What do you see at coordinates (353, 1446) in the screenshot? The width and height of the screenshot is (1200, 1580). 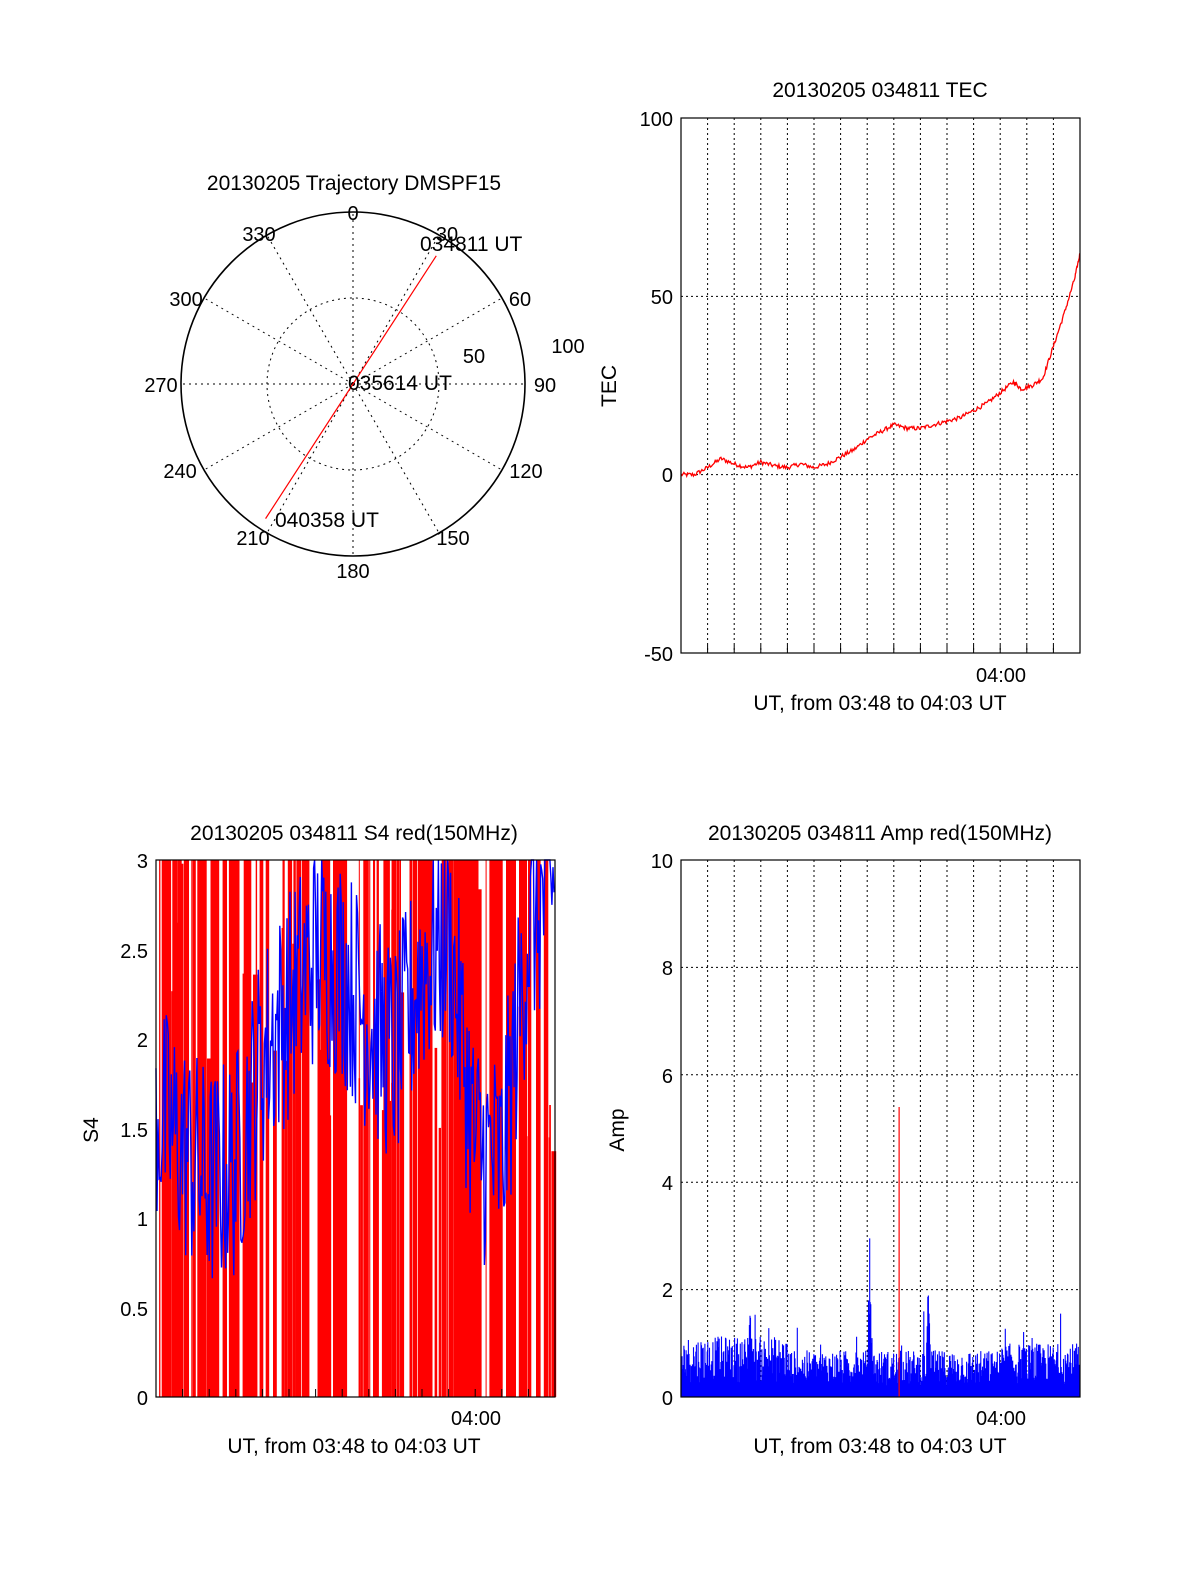 I see `s4-xlabel: UT, from 03:48 to 04:03 UT` at bounding box center [353, 1446].